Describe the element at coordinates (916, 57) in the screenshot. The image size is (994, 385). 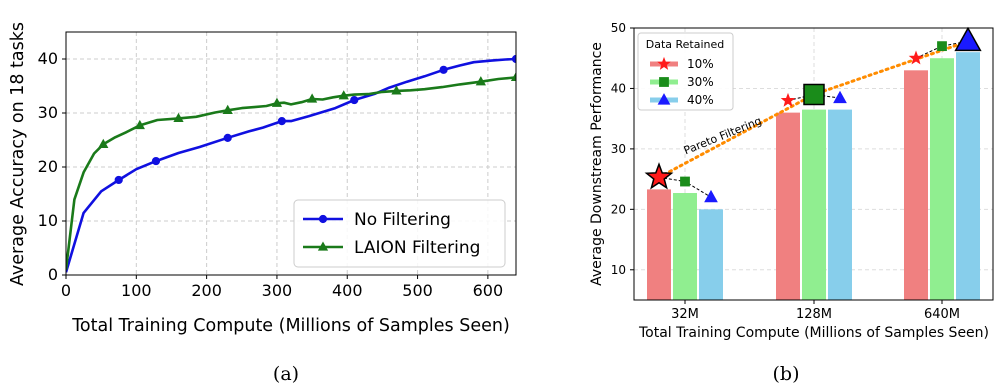
I see `marker-640M-10%` at that location.